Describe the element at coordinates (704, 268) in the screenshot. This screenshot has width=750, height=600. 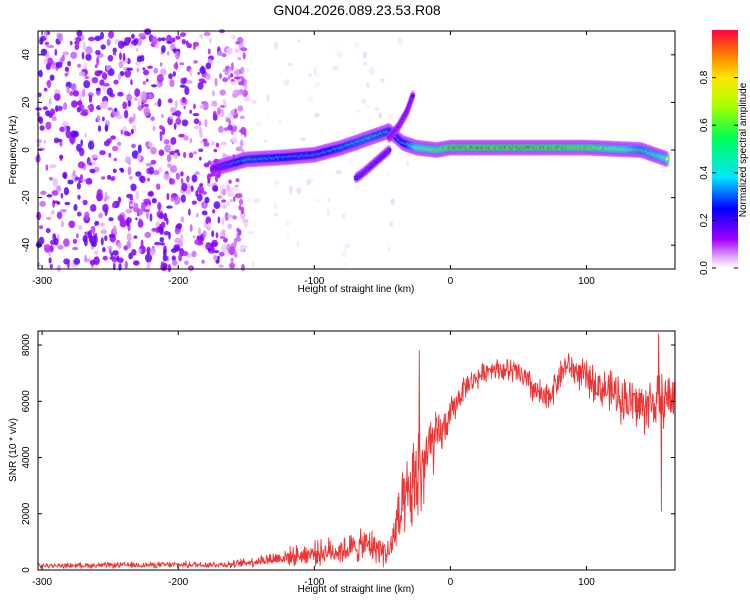
I see `colorbar-tick-label: 0.0` at that location.